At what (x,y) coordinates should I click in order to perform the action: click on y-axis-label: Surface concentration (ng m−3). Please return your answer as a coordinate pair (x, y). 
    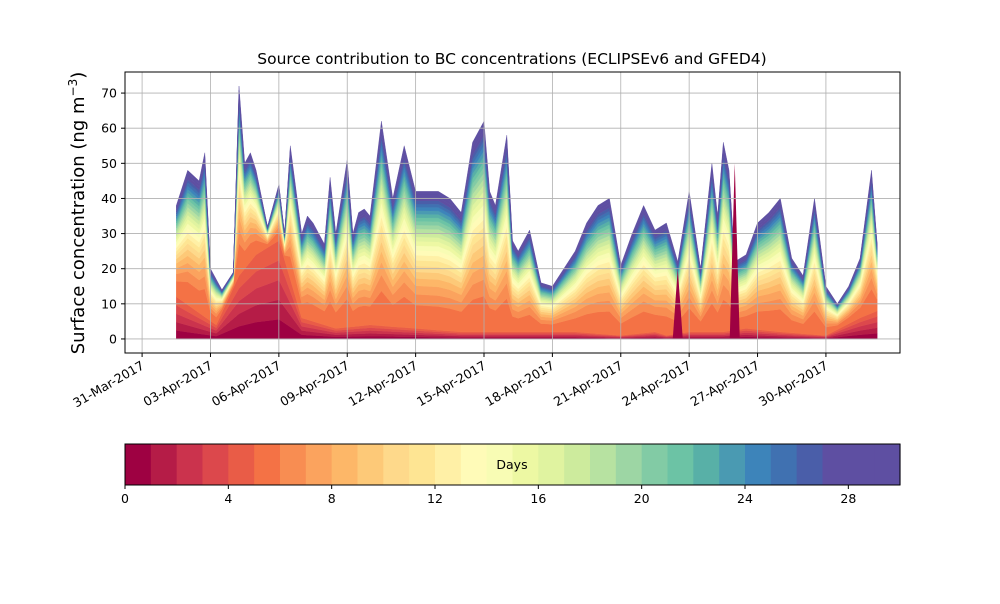
    Looking at the image, I should click on (77, 213).